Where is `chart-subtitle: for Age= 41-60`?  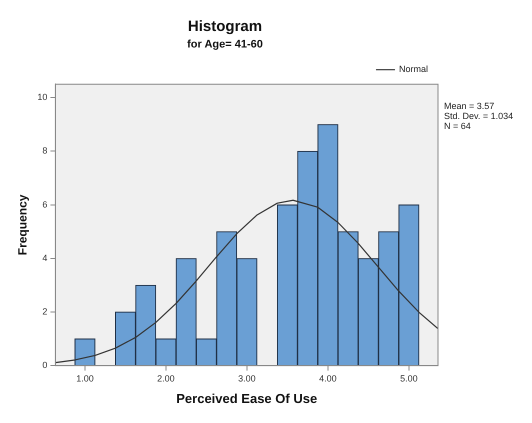
chart-subtitle: for Age= 41-60 is located at coordinates (225, 44).